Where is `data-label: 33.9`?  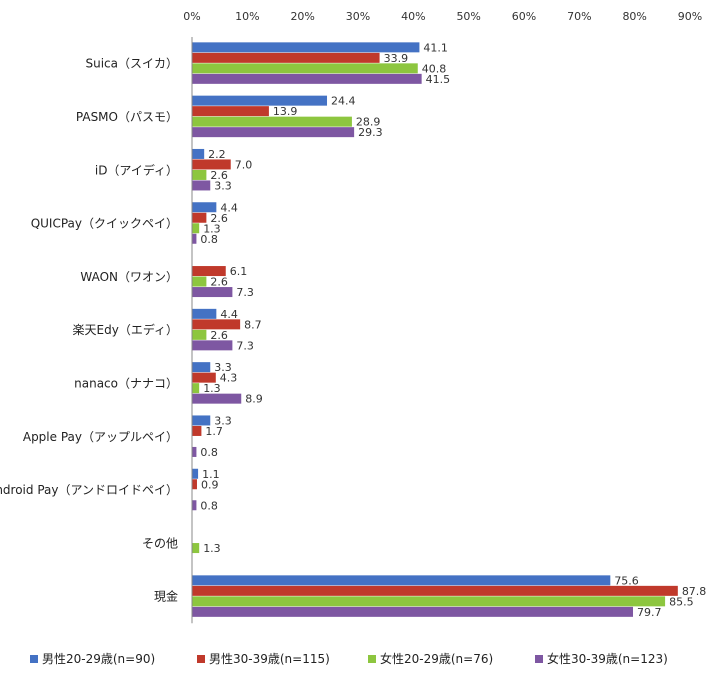 data-label: 33.9 is located at coordinates (396, 58).